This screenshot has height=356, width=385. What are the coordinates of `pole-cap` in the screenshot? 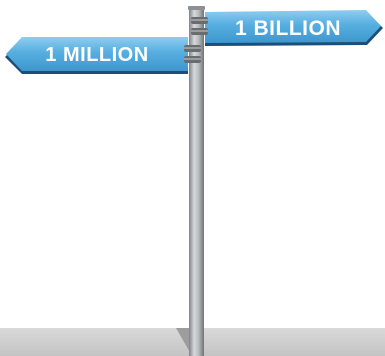 It's located at (196, 8).